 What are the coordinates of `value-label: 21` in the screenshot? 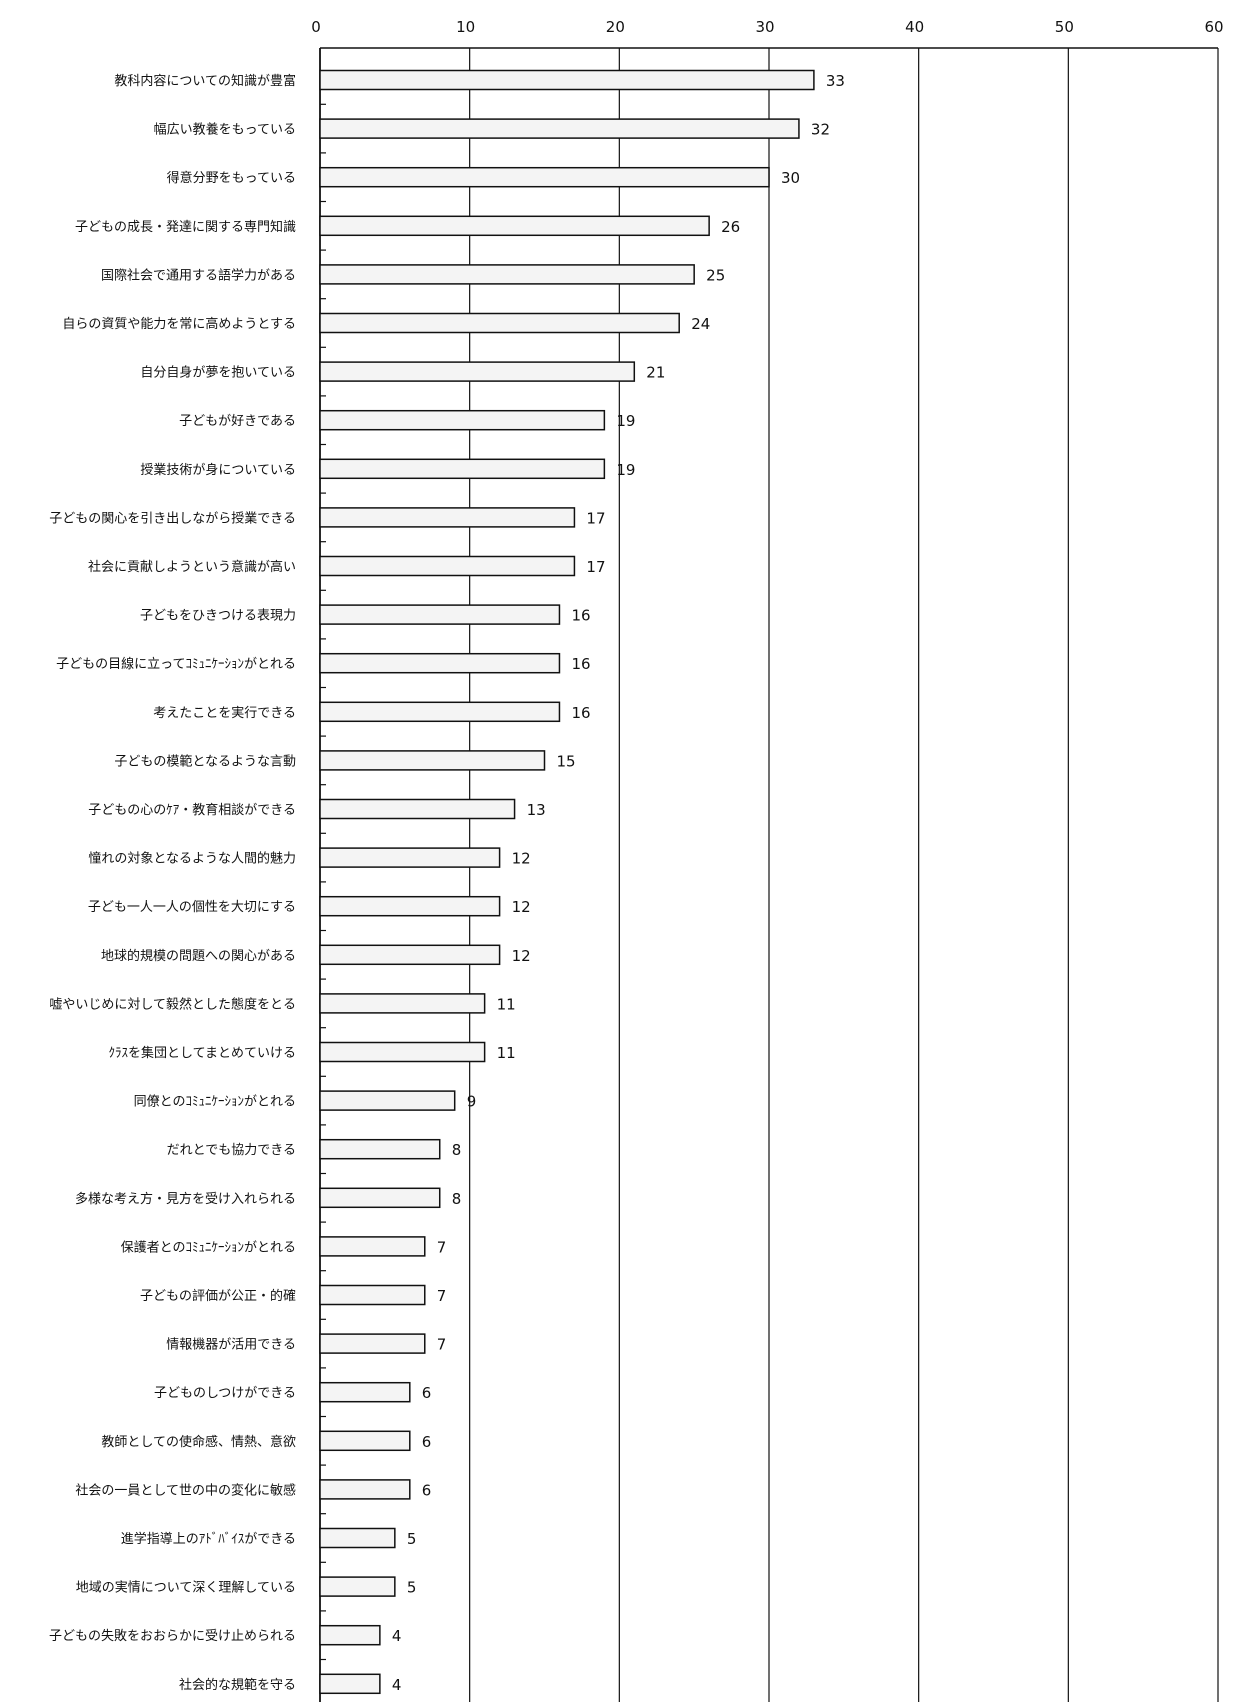 It's located at (655, 373).